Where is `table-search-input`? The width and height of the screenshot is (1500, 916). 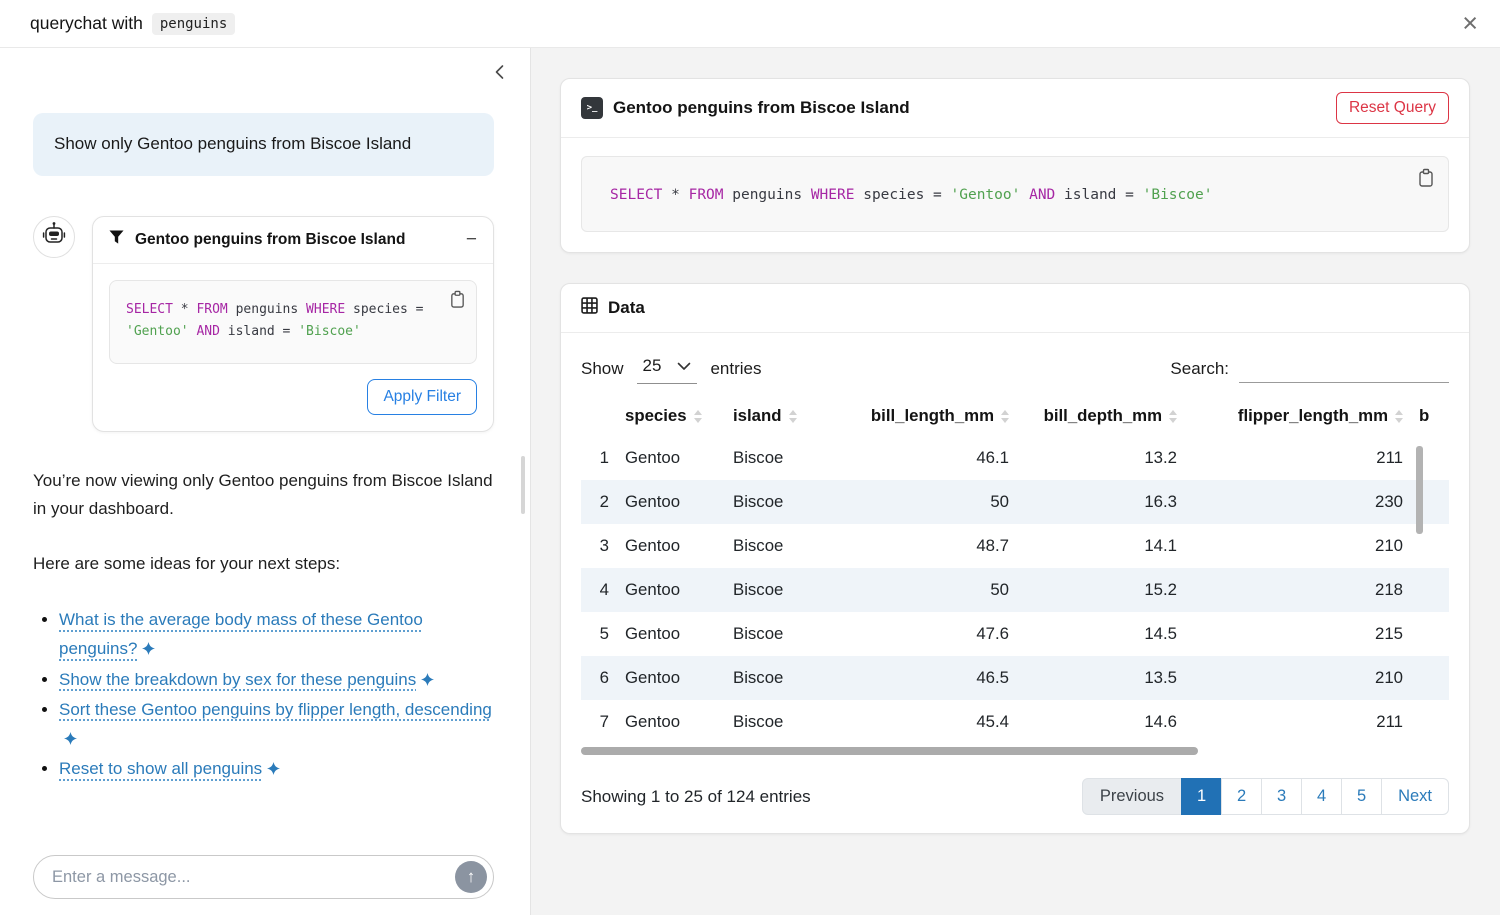 table-search-input is located at coordinates (1344, 368).